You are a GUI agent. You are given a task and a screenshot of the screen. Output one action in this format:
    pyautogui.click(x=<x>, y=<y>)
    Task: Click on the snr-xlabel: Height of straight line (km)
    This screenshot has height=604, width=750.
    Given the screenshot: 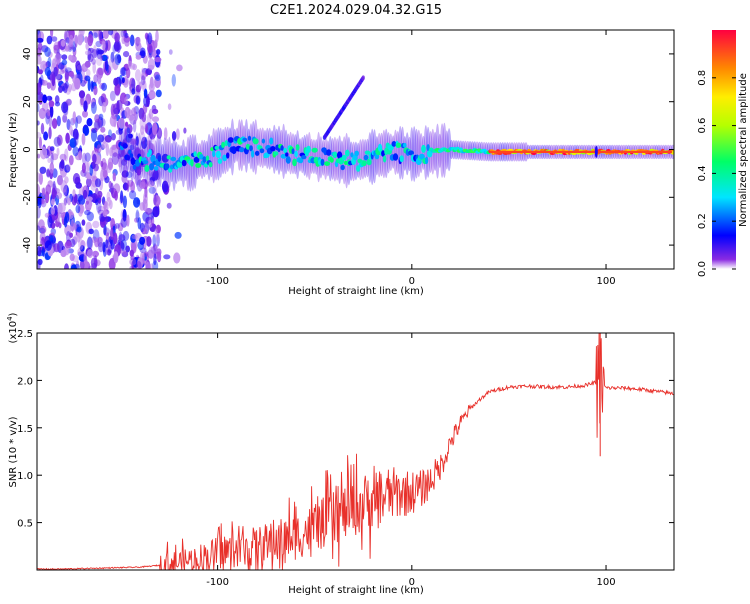 What is the action you would take?
    pyautogui.click(x=356, y=590)
    